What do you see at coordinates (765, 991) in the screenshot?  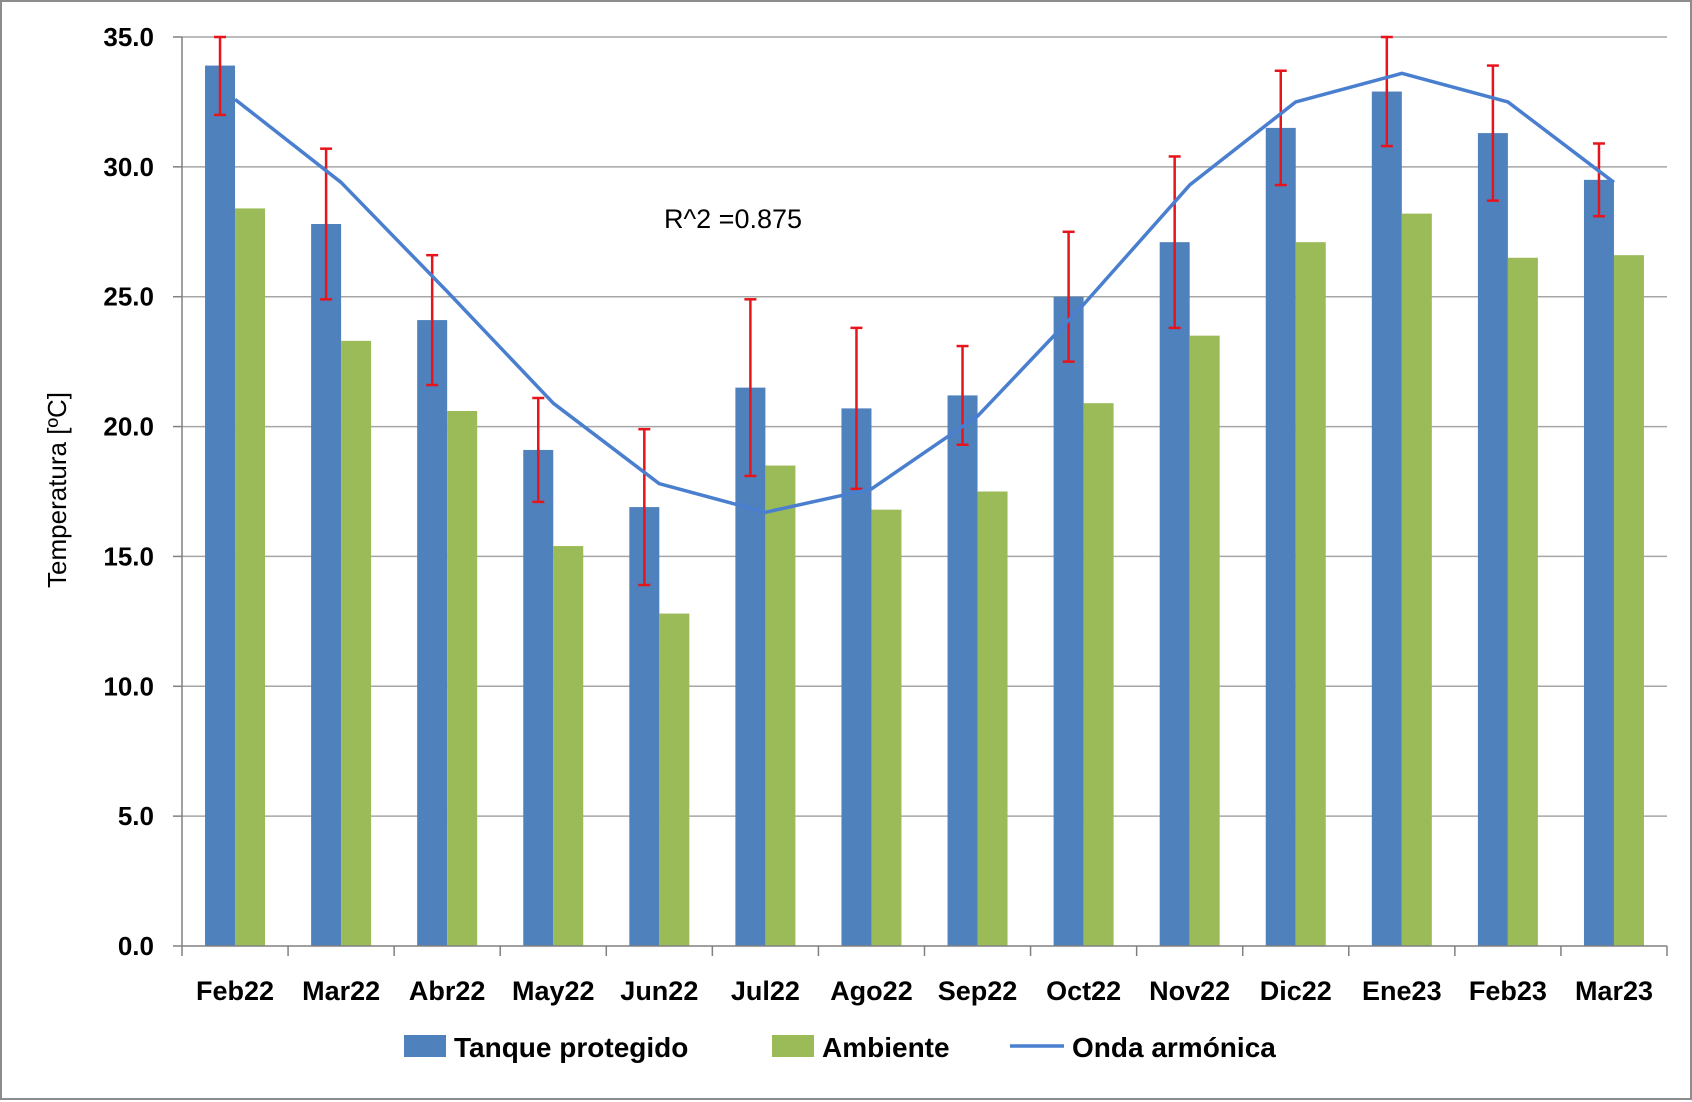 I see `x-tick-label: Jul22` at bounding box center [765, 991].